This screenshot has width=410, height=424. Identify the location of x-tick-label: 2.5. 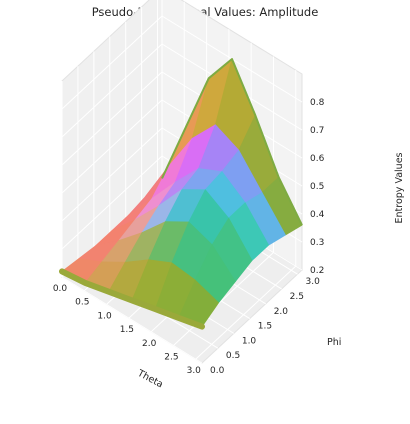
(171, 357).